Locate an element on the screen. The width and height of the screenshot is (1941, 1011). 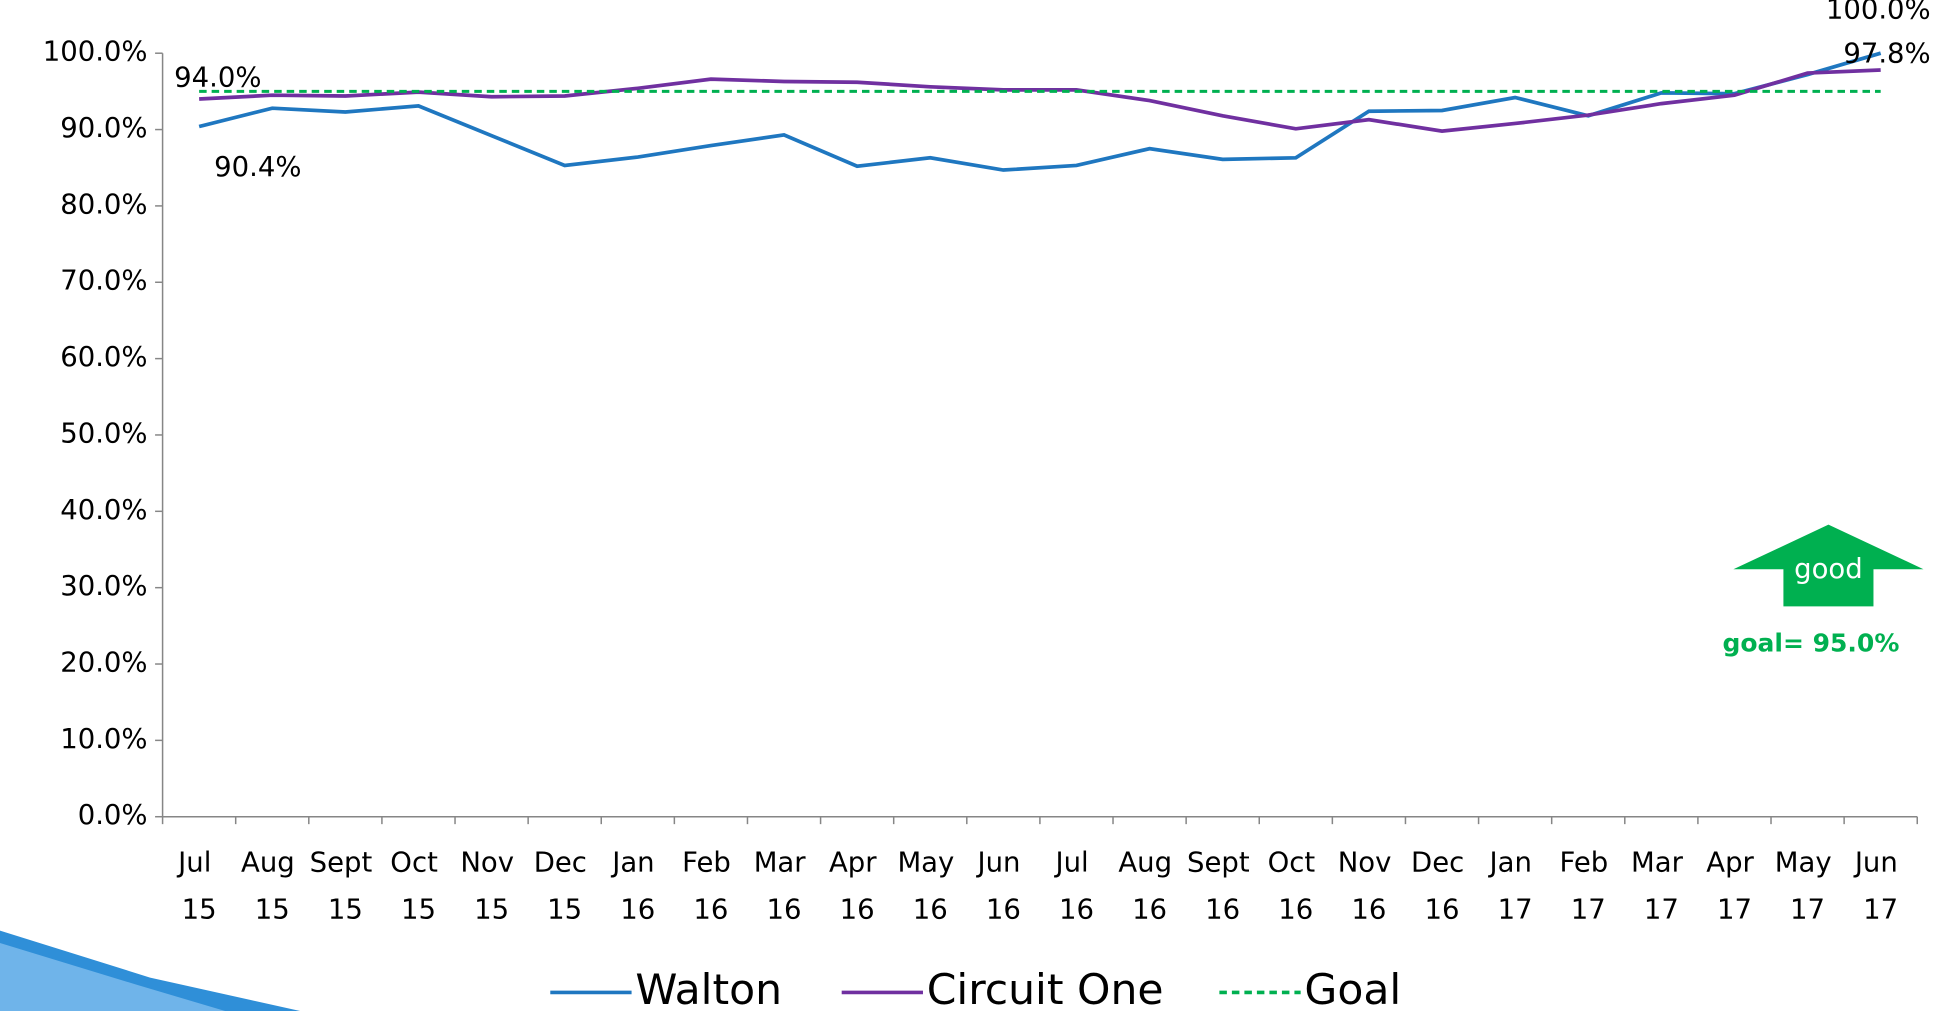
x-tick-label: Mar 16 is located at coordinates (784, 886).